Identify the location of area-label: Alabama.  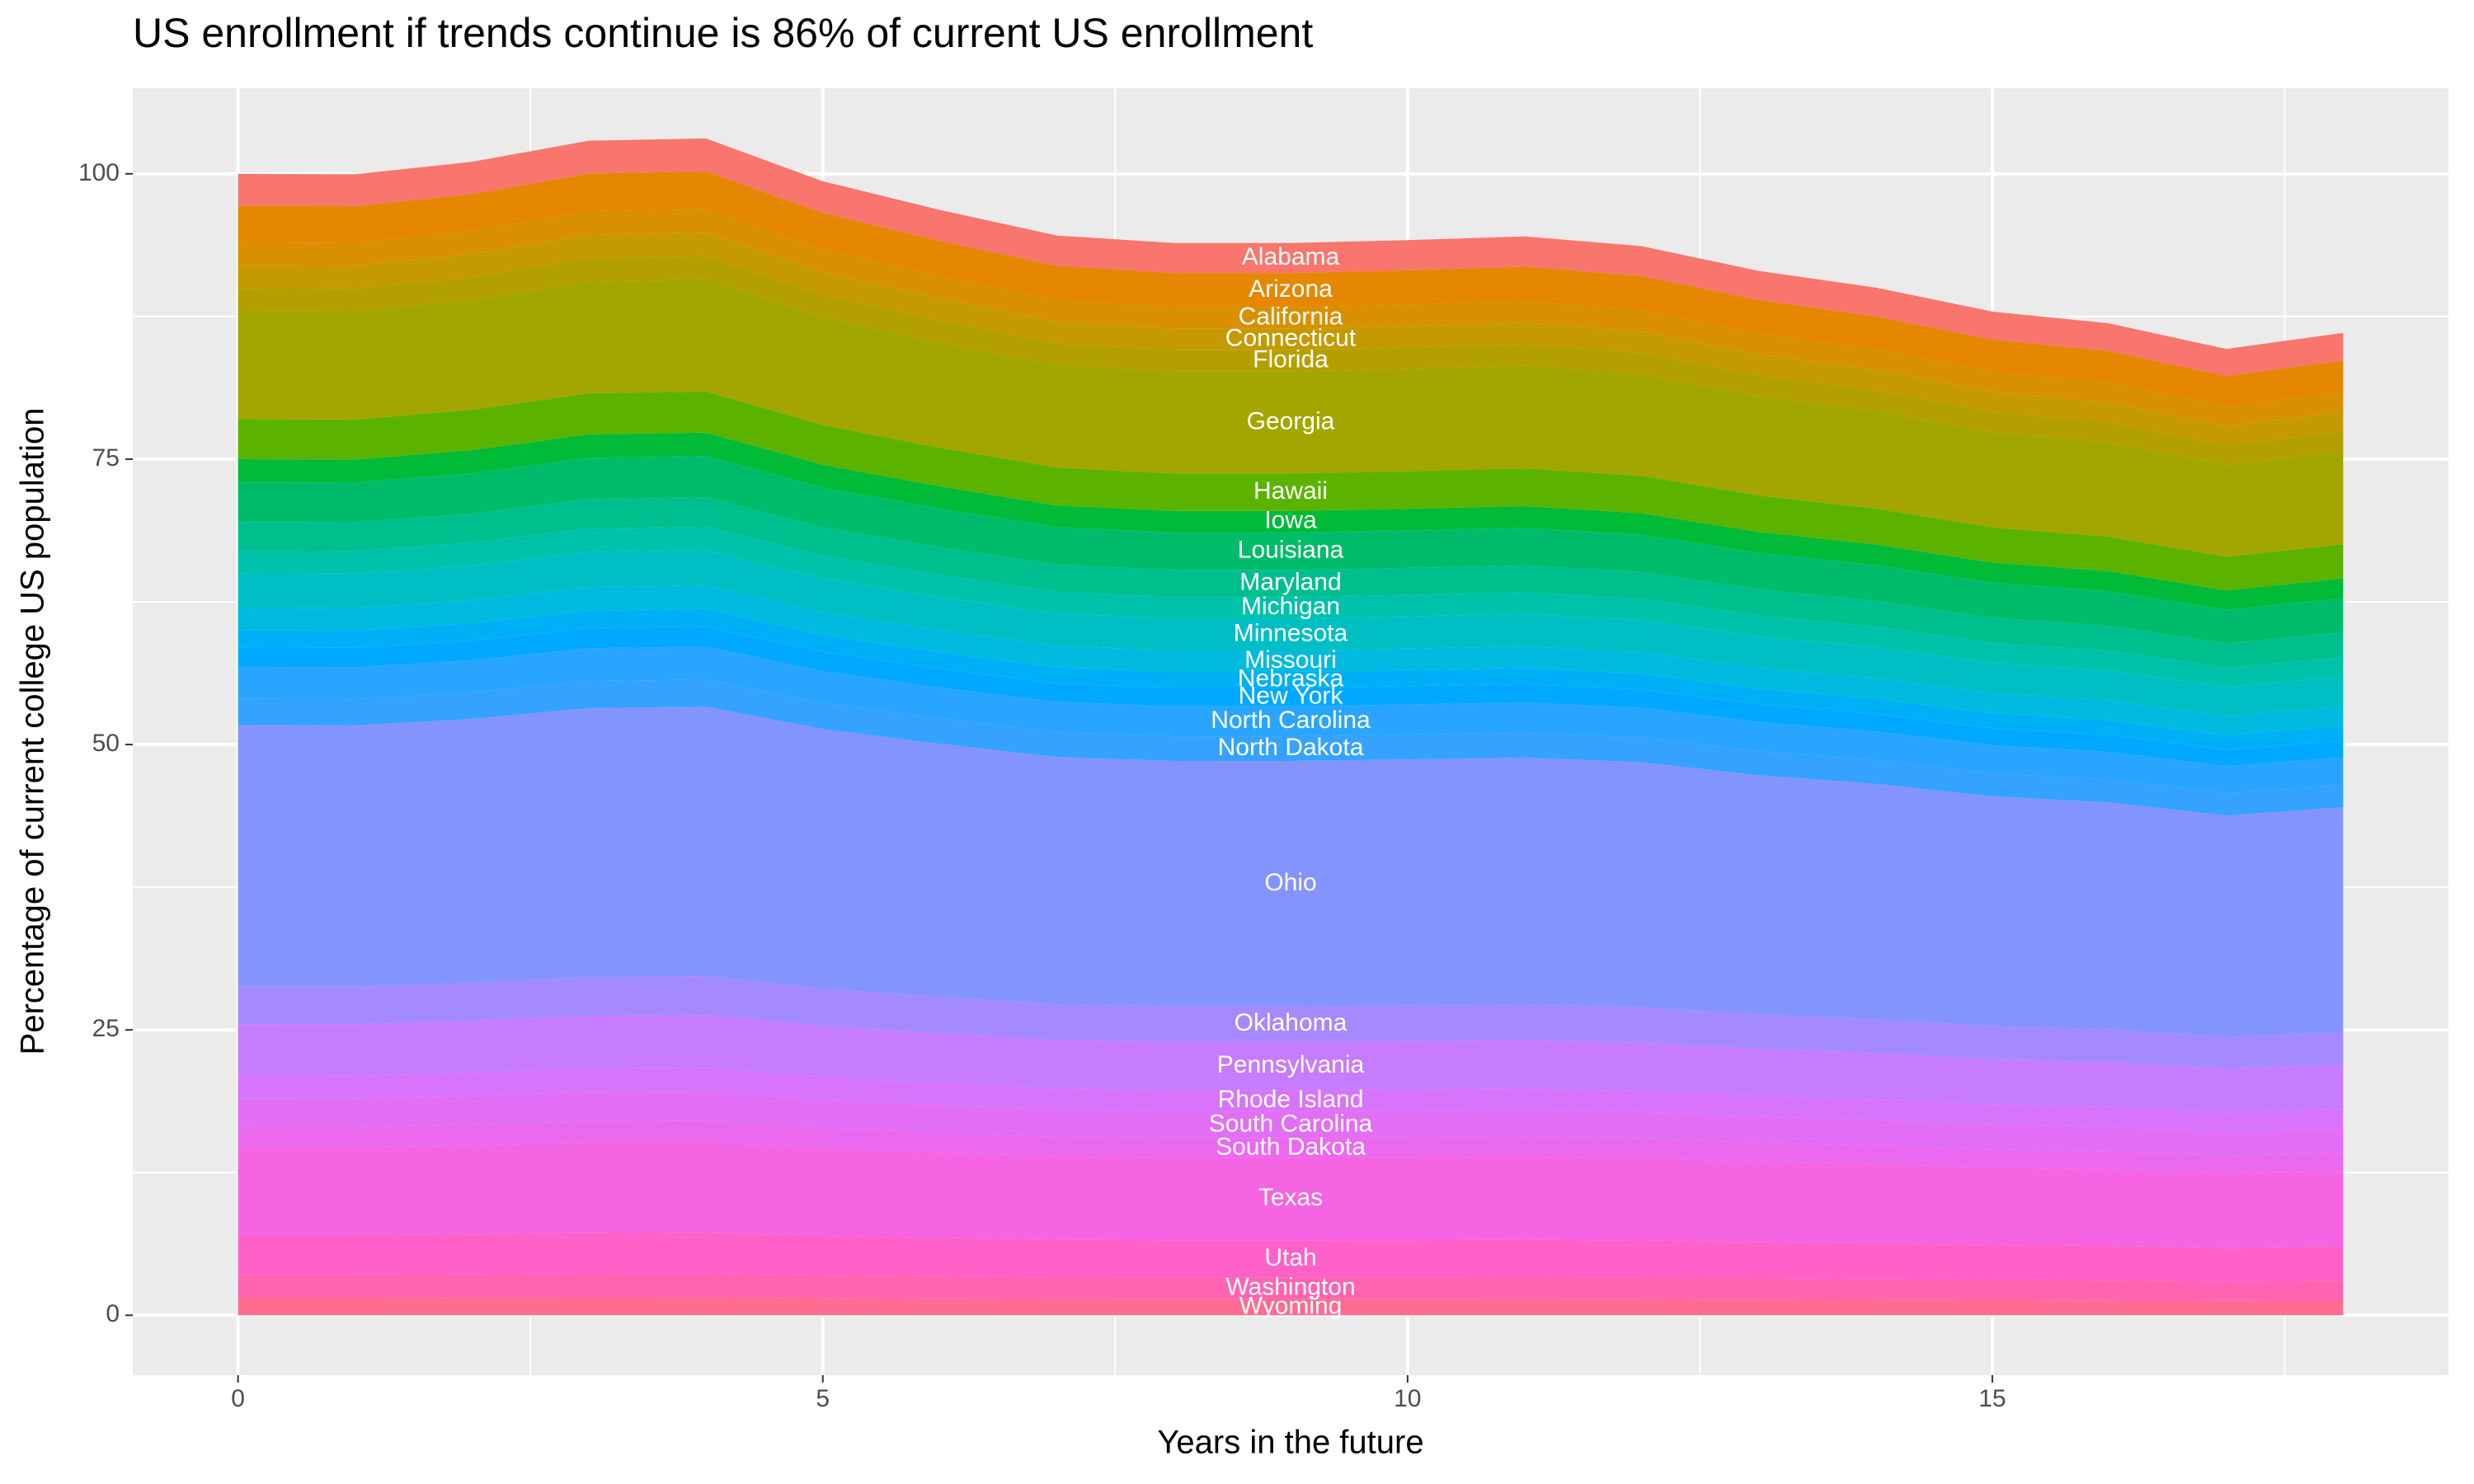
(1291, 256).